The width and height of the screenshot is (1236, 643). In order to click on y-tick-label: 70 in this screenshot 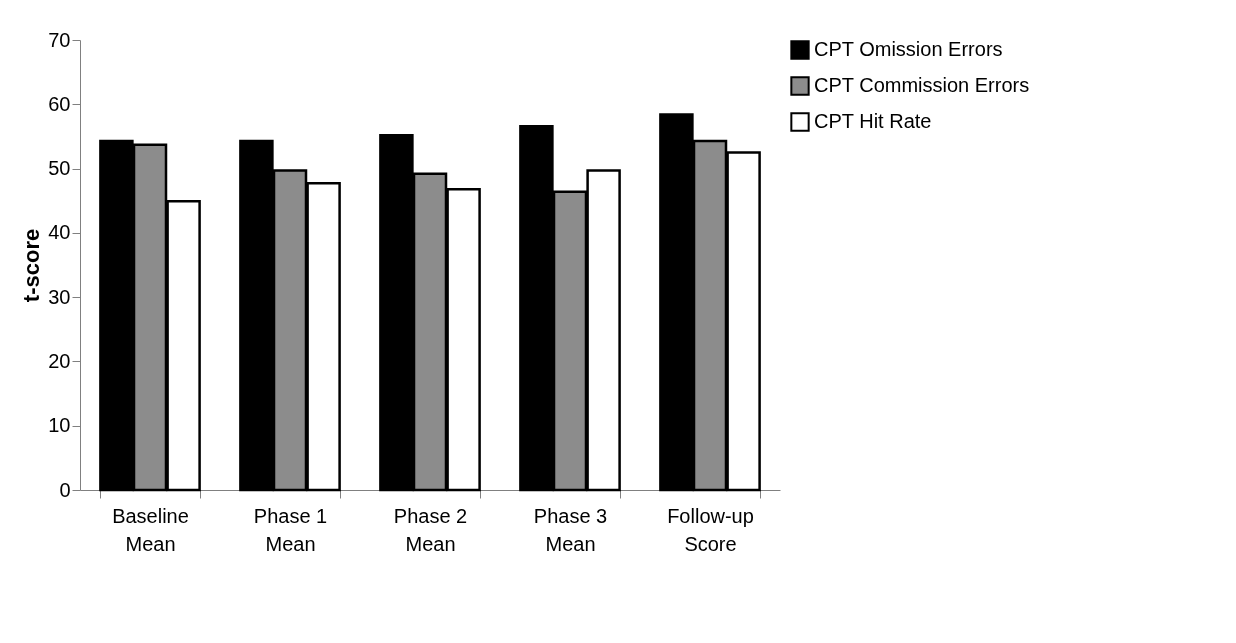, I will do `click(59, 39)`.